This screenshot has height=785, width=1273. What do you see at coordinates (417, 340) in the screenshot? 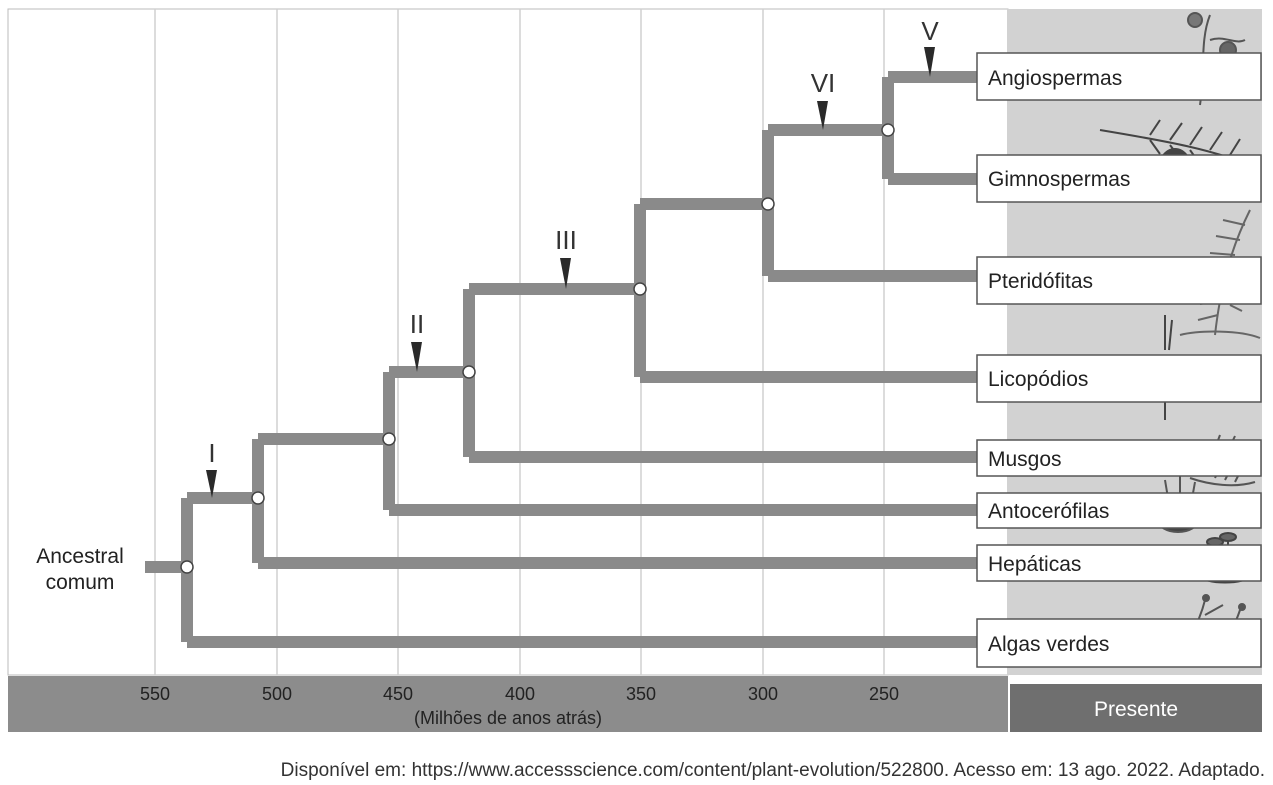
I see `marker-II: II` at bounding box center [417, 340].